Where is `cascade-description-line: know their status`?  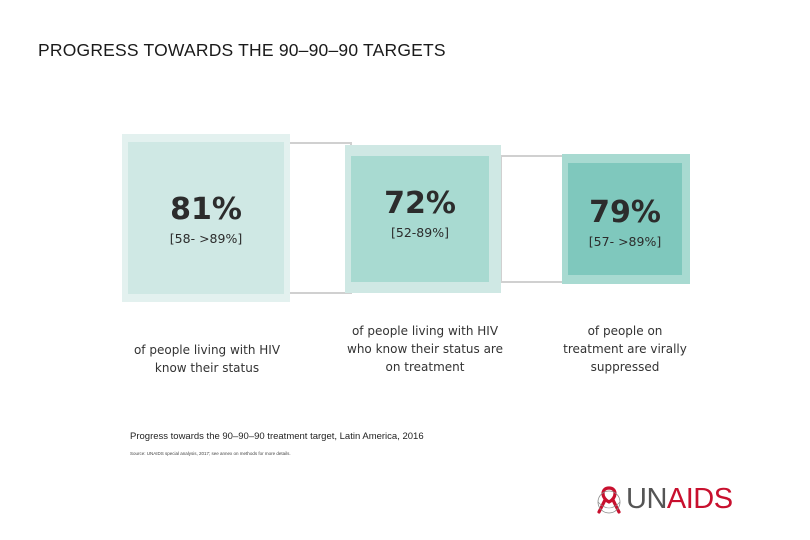
cascade-description-line: know their status is located at coordinates (207, 368).